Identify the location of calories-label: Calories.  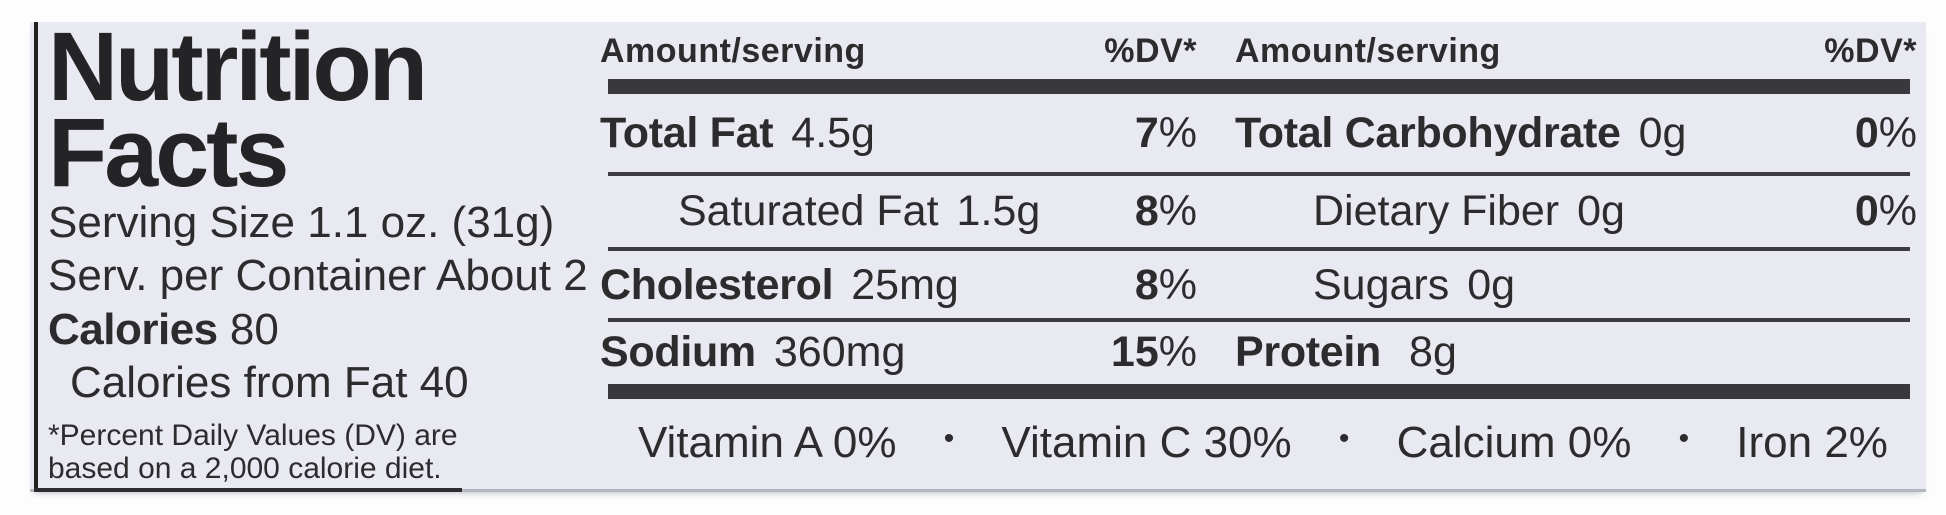
(133, 329).